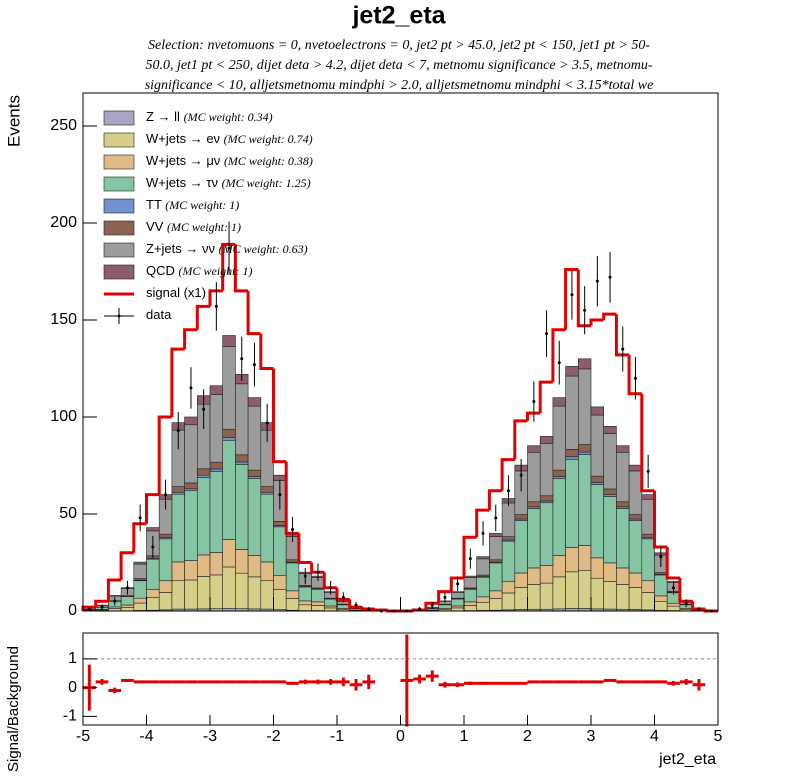 Image resolution: width=798 pixels, height=779 pixels. I want to click on legend-note: (MC weight: 0.74), so click(268, 139).